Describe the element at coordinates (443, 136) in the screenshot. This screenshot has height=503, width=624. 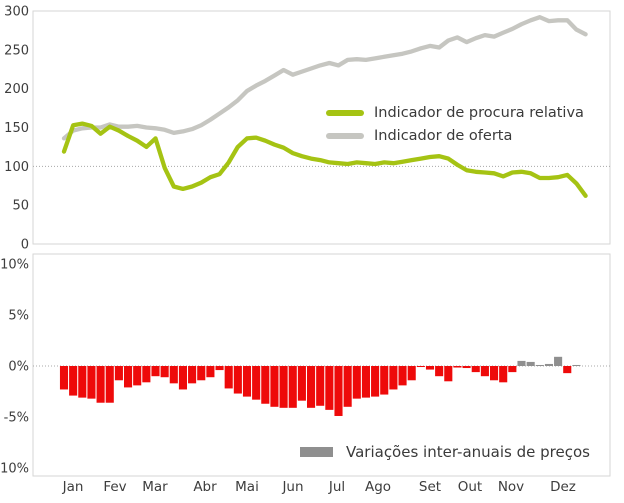
I see `oferta-legend-label: Indicador de oferta` at that location.